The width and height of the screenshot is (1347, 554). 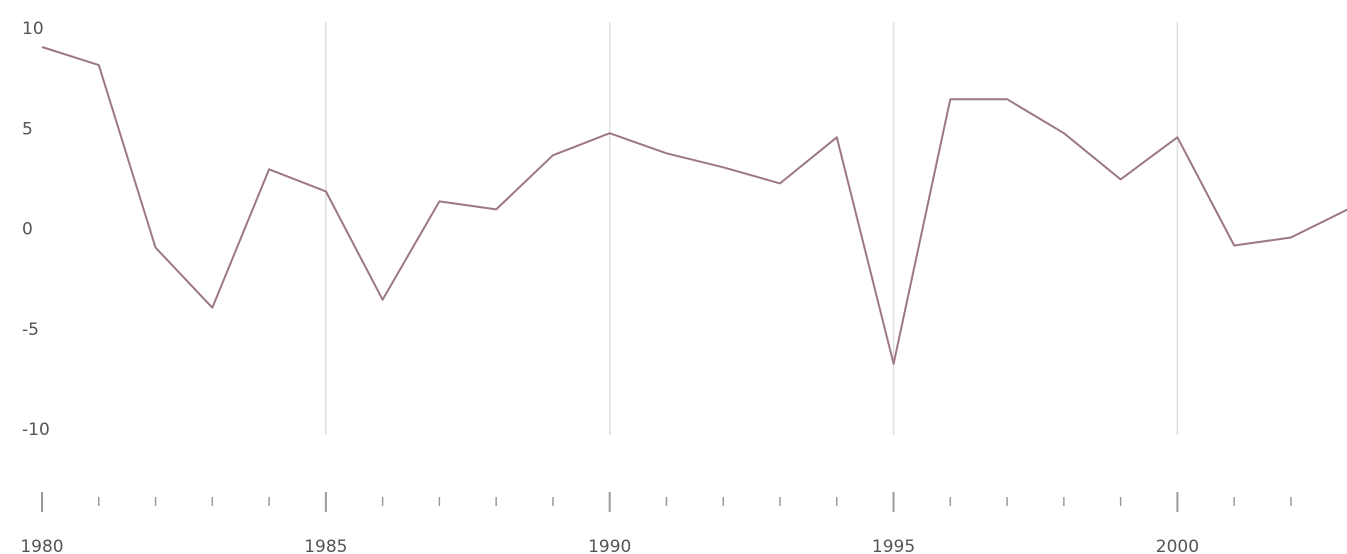 What do you see at coordinates (609, 545) in the screenshot?
I see `x-tick-label-1990: 1990` at bounding box center [609, 545].